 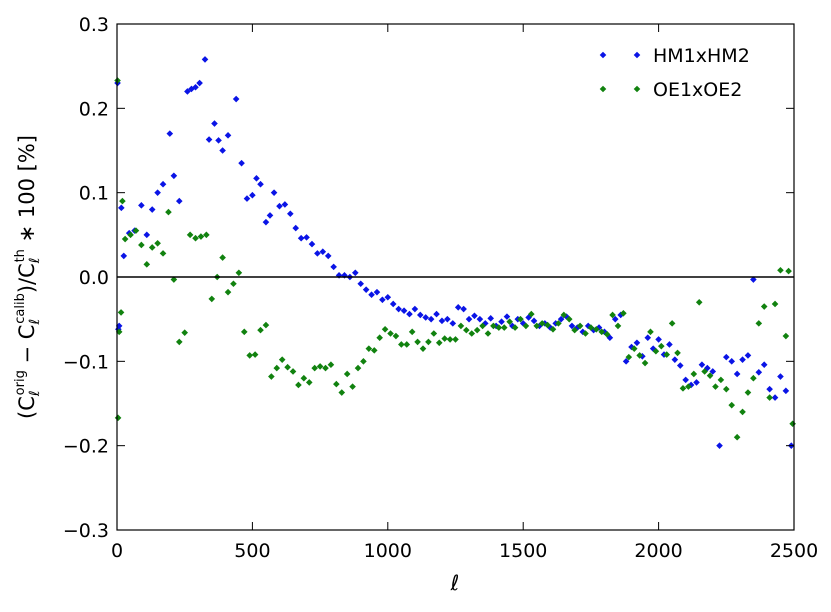 I want to click on y-tick-label: 0.2, so click(x=94, y=109).